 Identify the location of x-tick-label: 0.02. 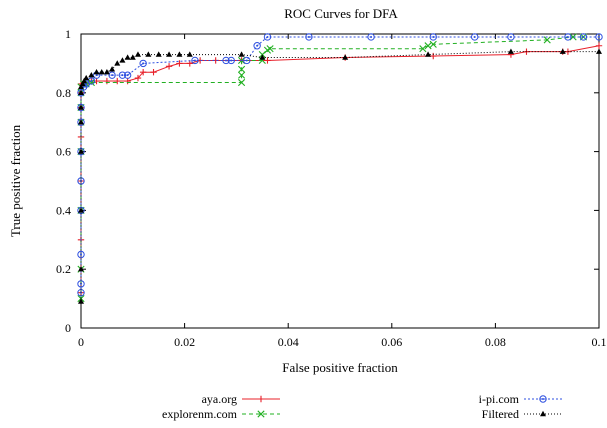
(184, 342).